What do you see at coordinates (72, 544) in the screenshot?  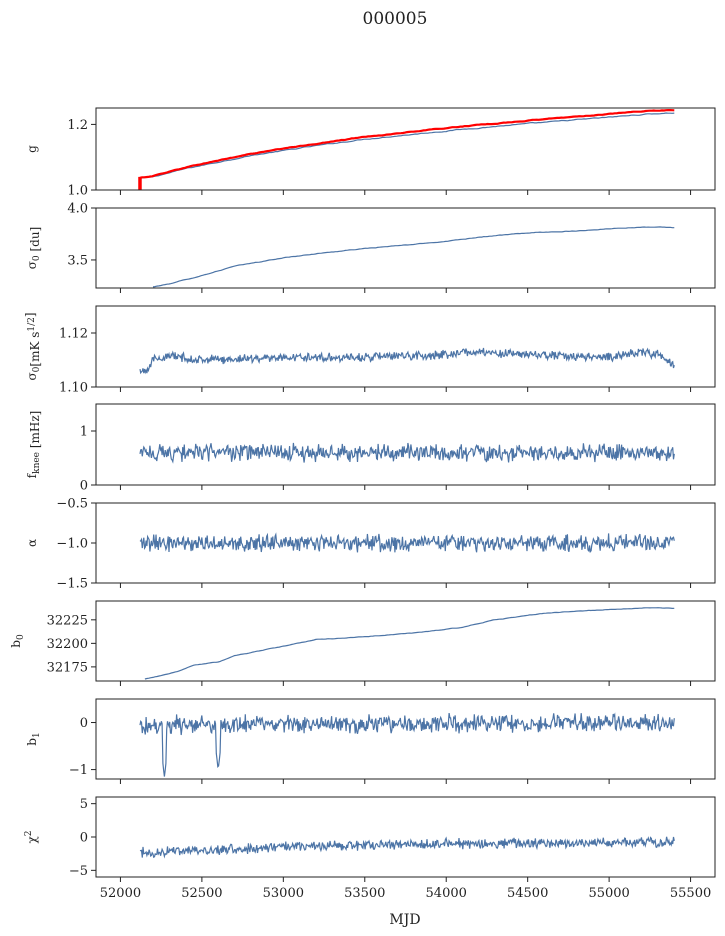 I see `panel-5-ytick-label-2: −1.0` at bounding box center [72, 544].